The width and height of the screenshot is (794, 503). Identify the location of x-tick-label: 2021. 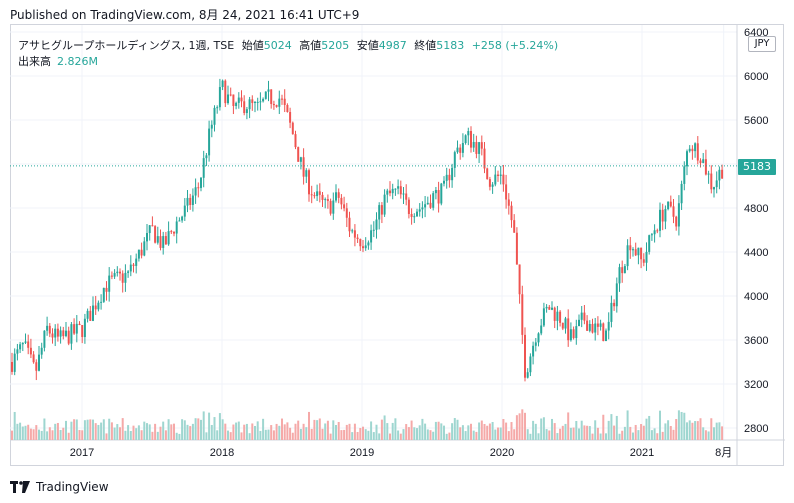
(642, 453).